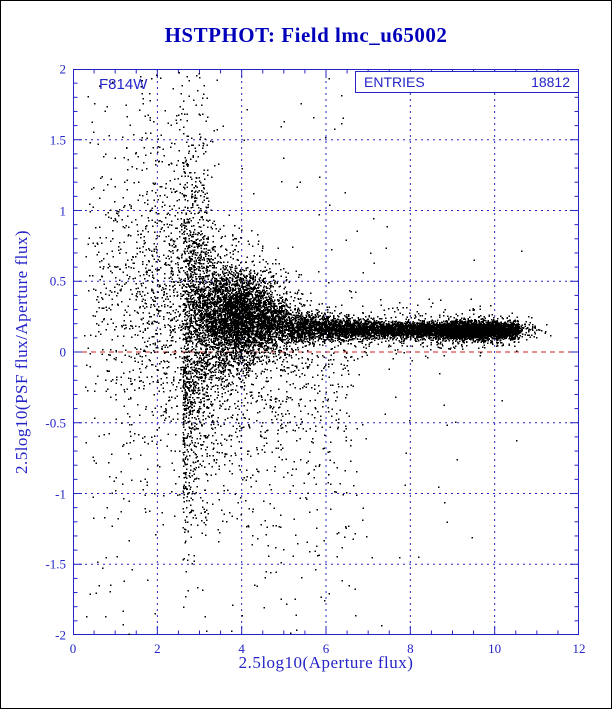 The width and height of the screenshot is (612, 709). I want to click on y-tick-label: -1, so click(60, 493).